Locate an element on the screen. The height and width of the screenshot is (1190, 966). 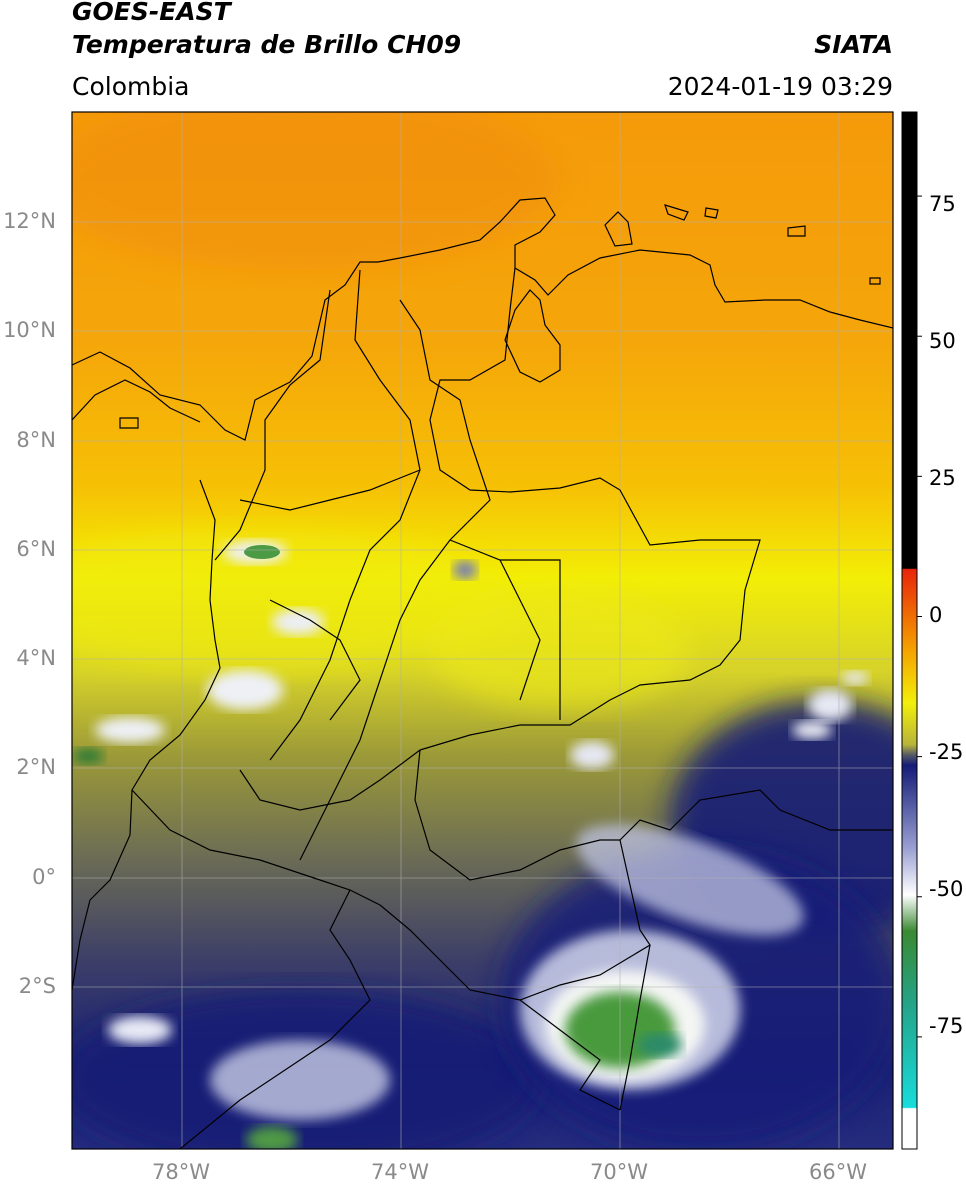
region-label: Colombia is located at coordinates (131, 86).